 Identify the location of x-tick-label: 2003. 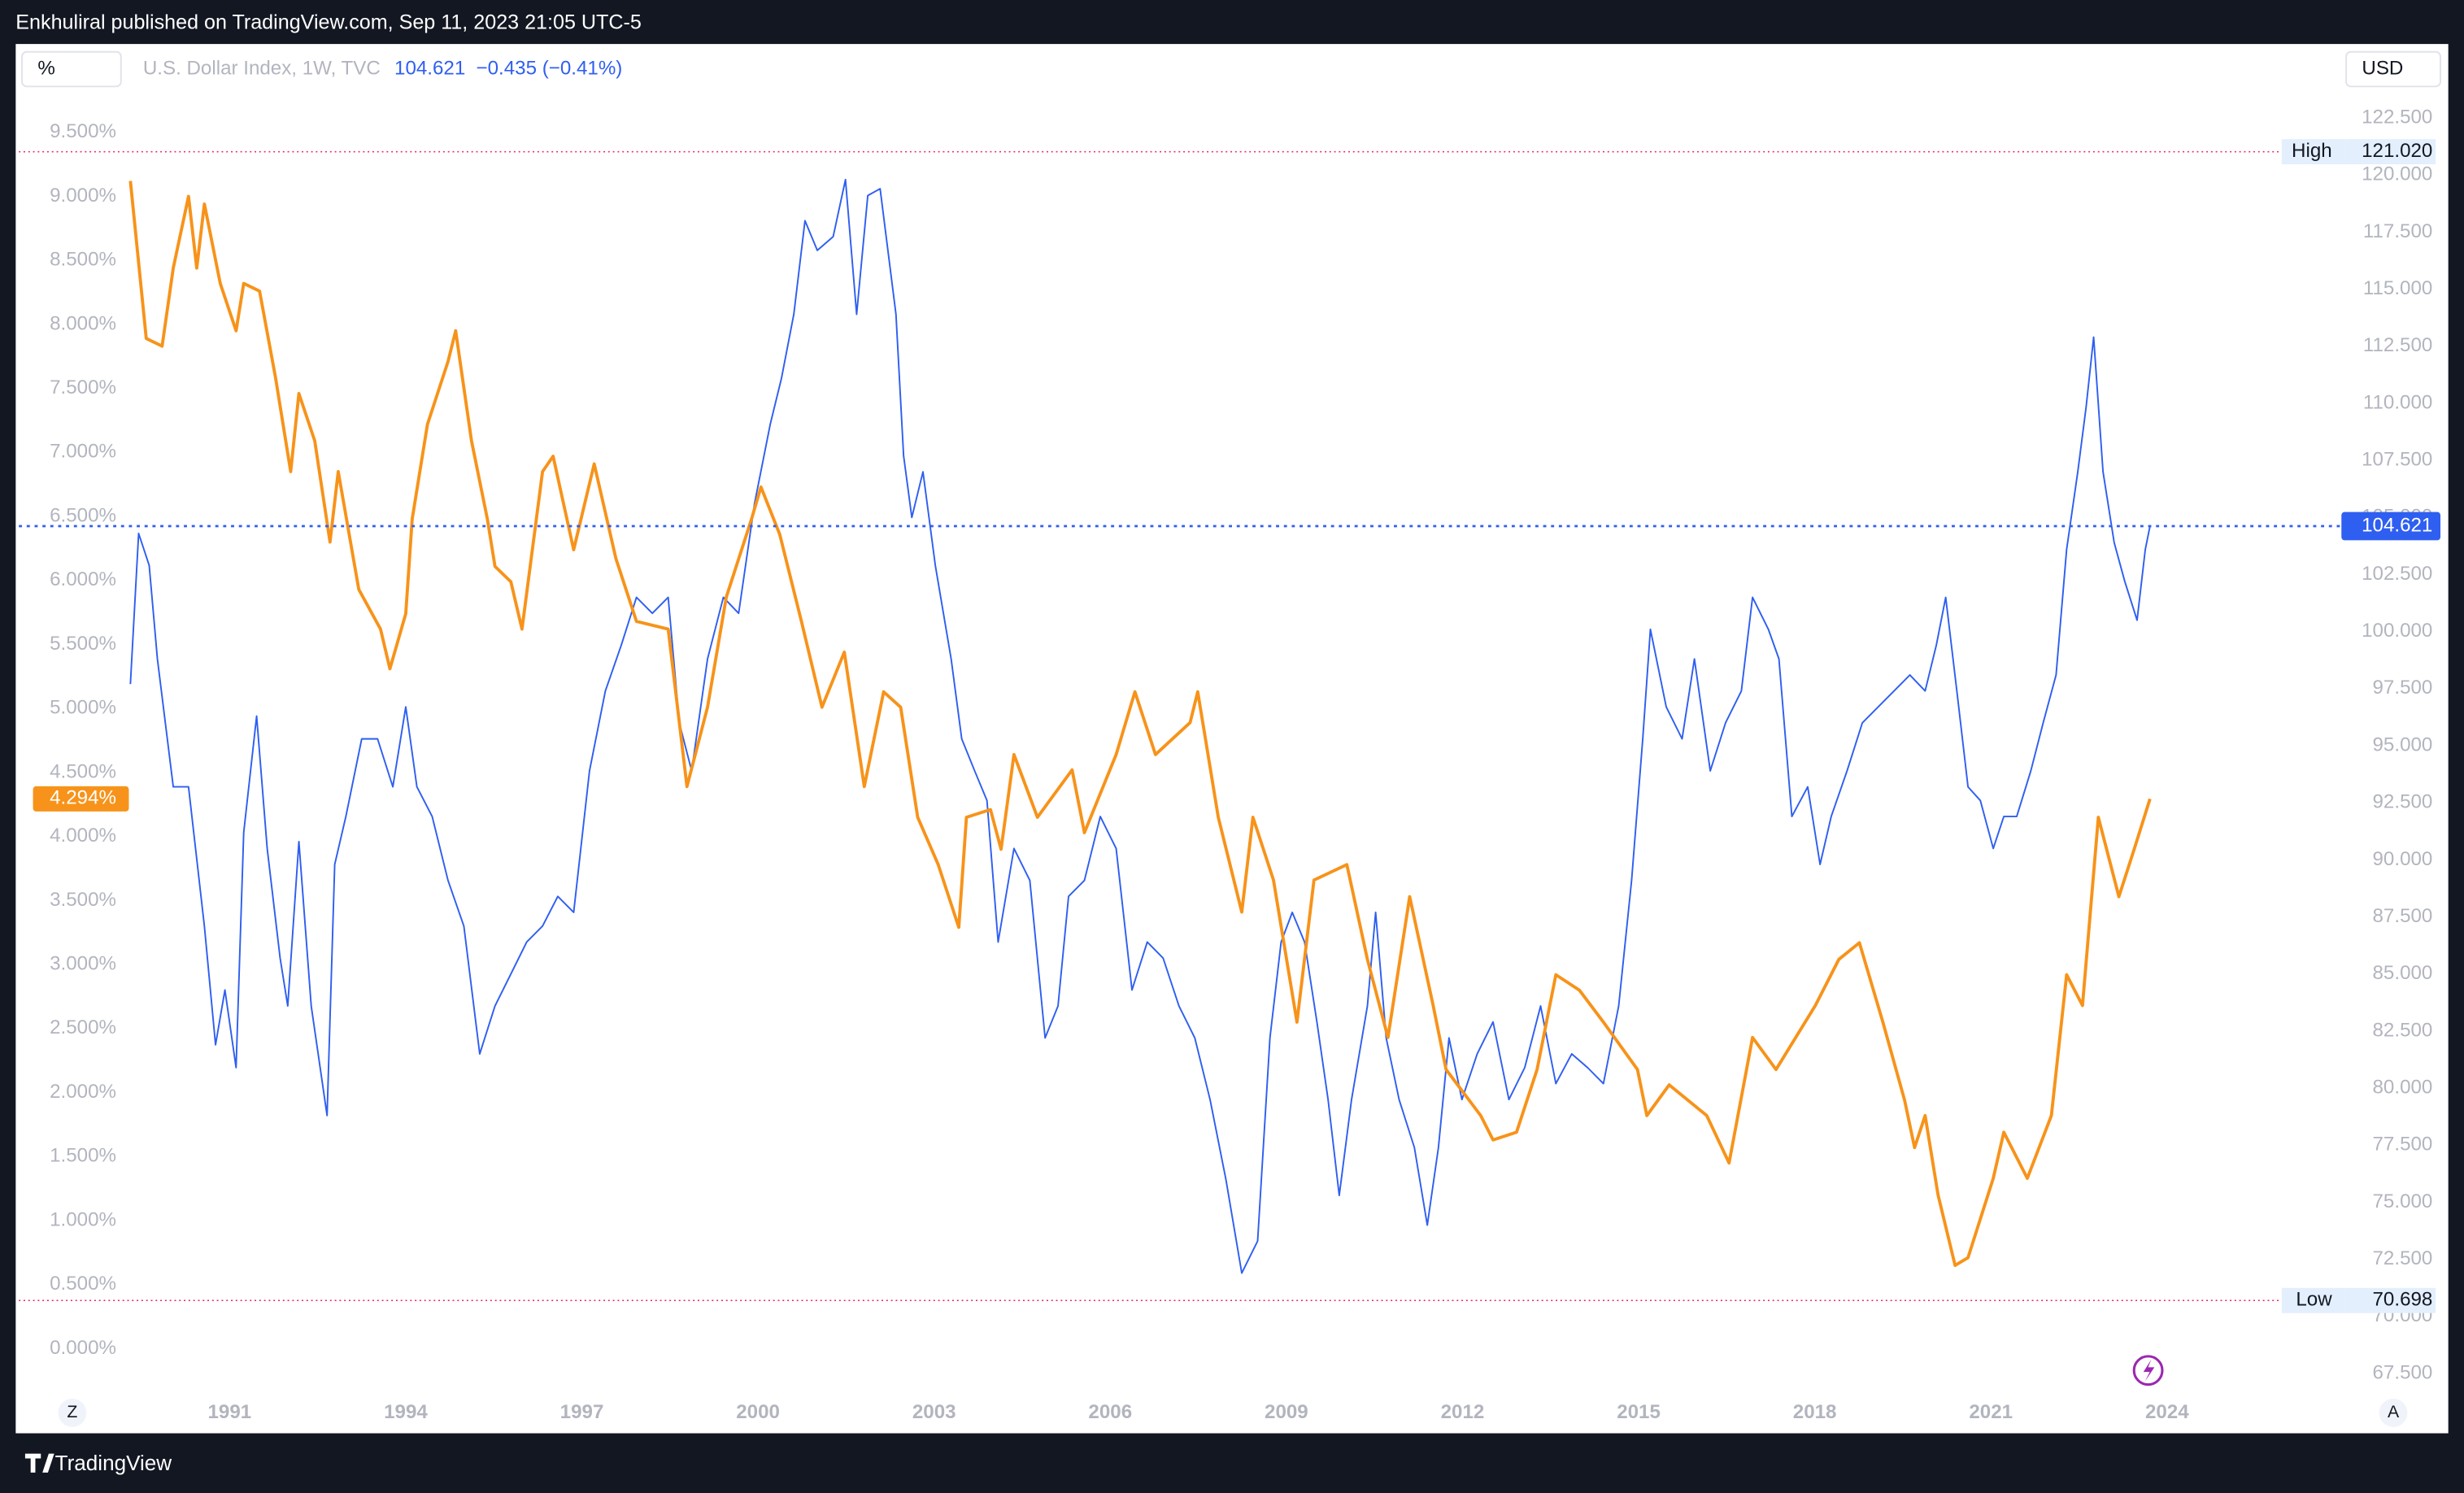
(934, 1412).